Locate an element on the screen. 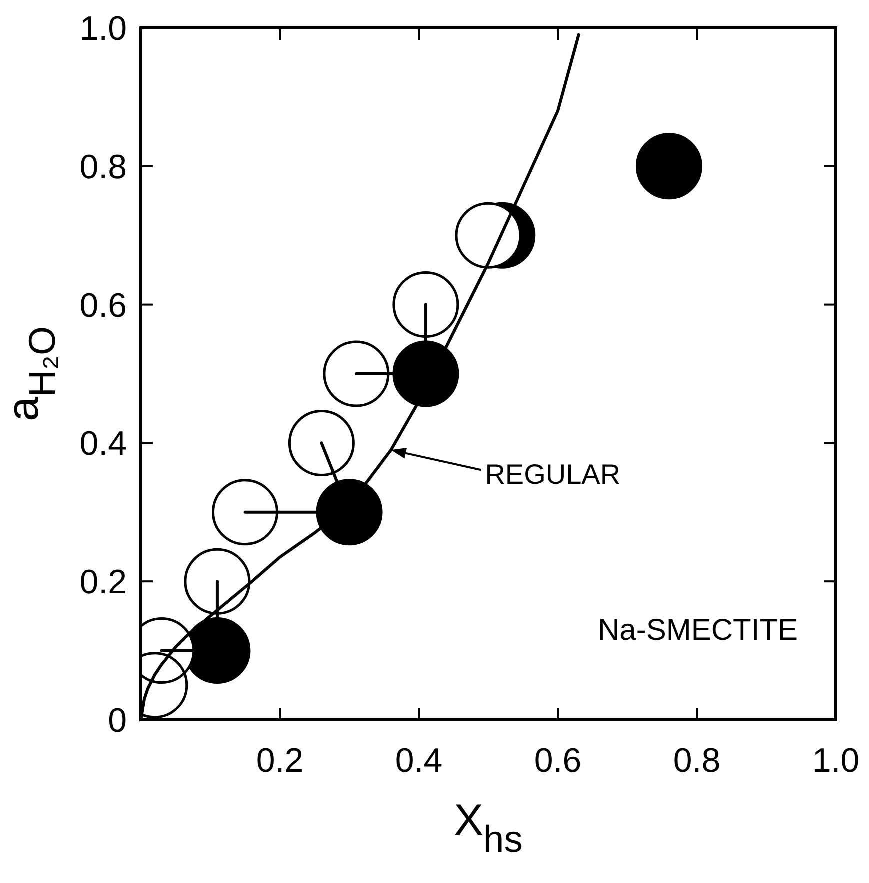  y-tick-label: 0.6 is located at coordinates (103, 305).